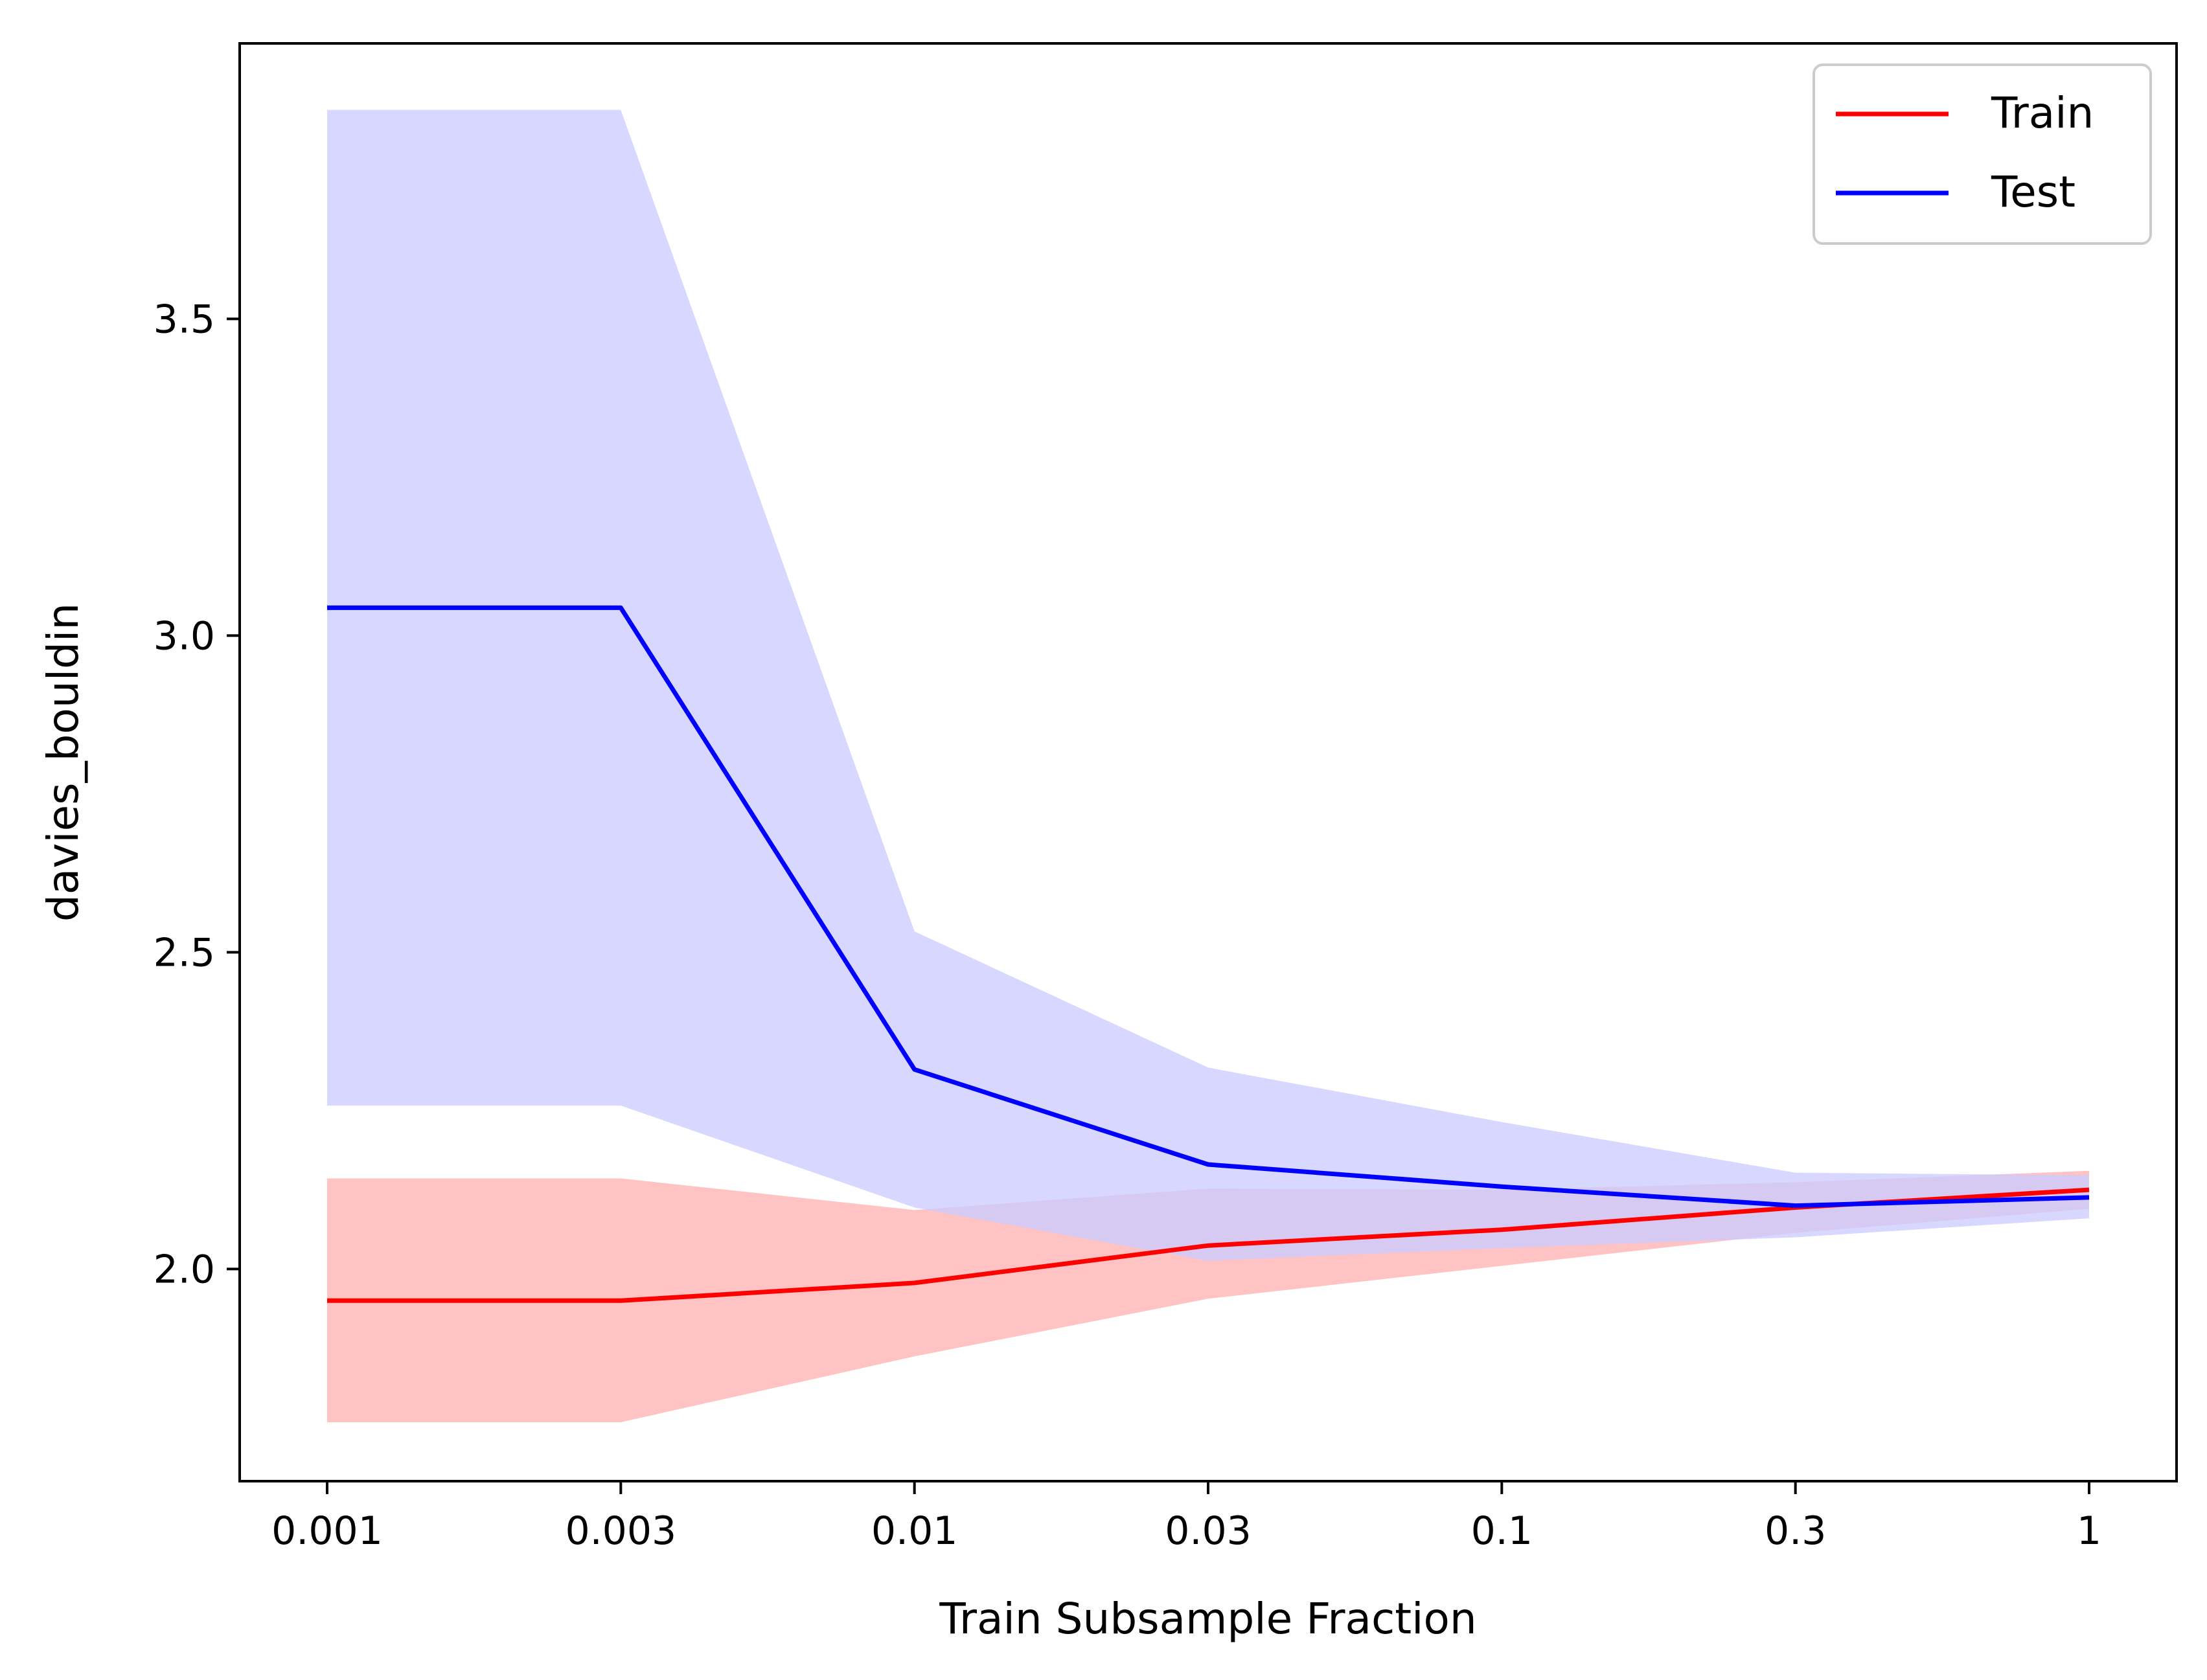 Image resolution: width=2207 pixels, height=1680 pixels. What do you see at coordinates (184, 319) in the screenshot?
I see `y-tick-label: 3.5` at bounding box center [184, 319].